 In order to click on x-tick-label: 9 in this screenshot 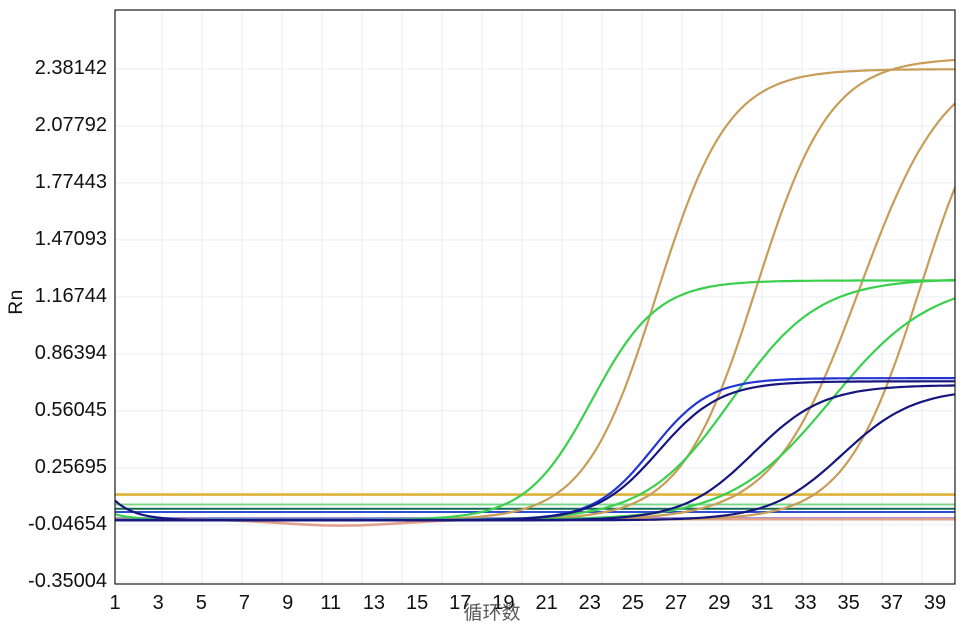, I will do `click(287, 603)`.